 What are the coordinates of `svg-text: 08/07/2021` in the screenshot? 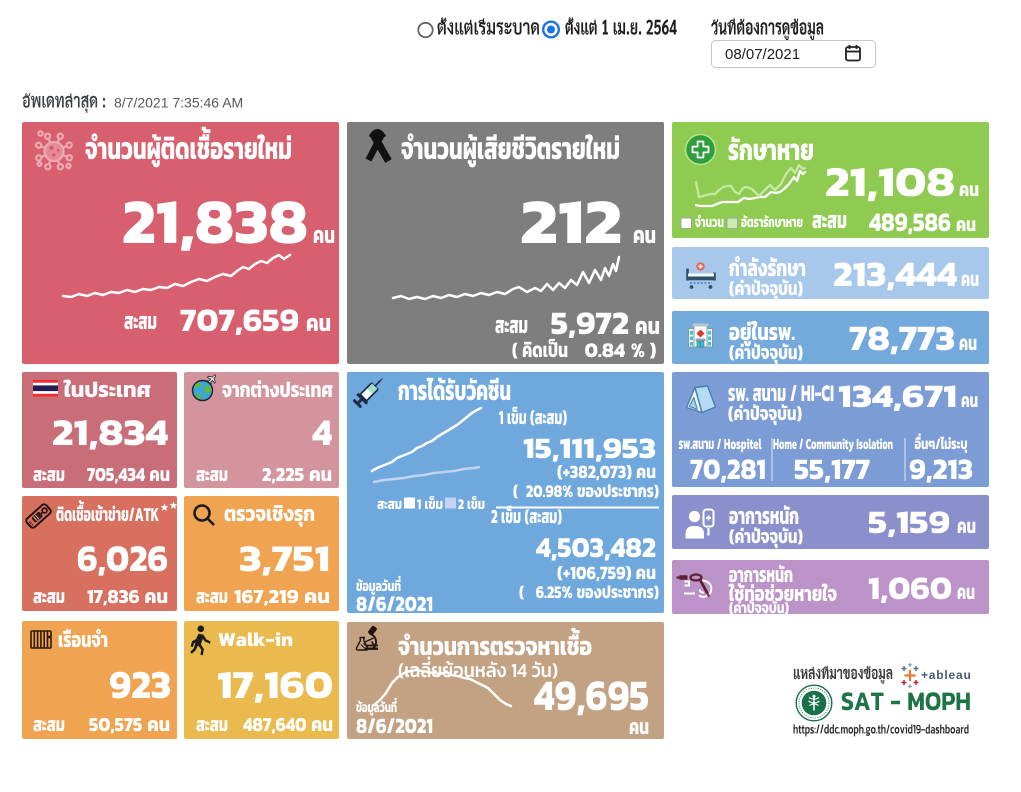 It's located at (762, 54).